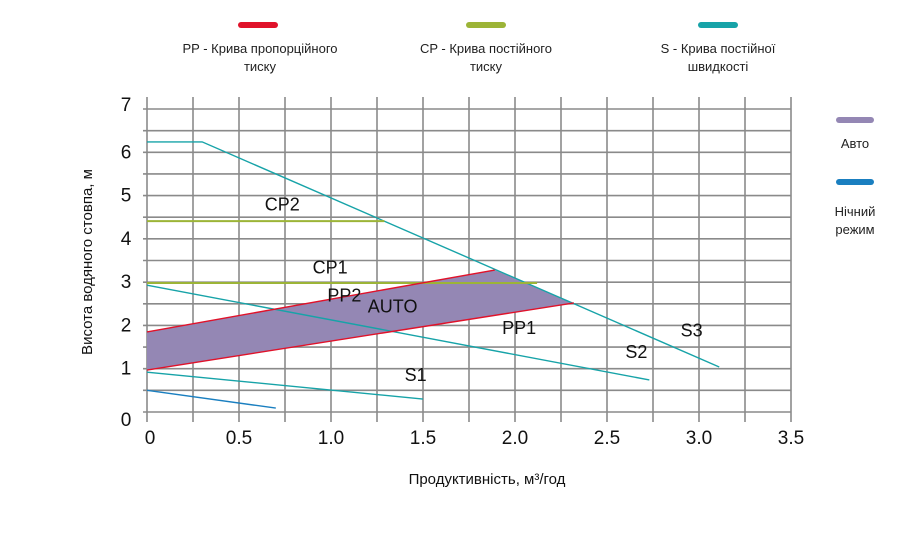 The height and width of the screenshot is (535, 904). What do you see at coordinates (607, 438) in the screenshot?
I see `x-tick-label: 2.5` at bounding box center [607, 438].